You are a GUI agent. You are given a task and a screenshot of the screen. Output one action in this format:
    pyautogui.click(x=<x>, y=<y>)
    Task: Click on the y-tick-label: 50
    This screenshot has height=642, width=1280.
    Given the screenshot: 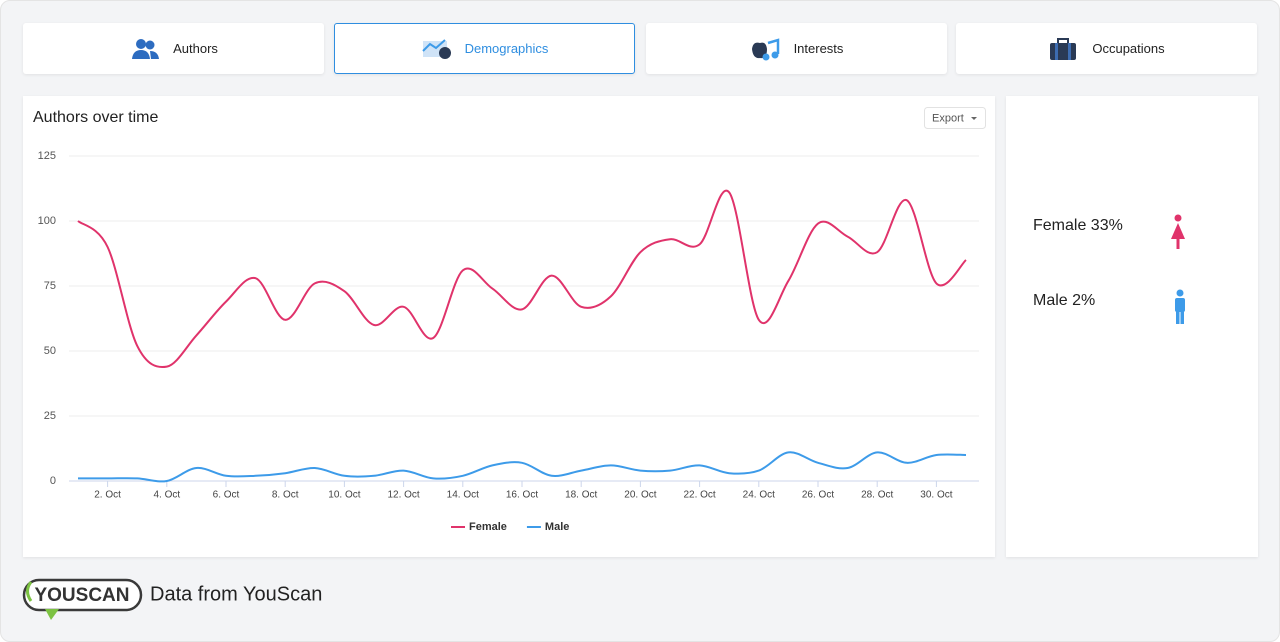 What is the action you would take?
    pyautogui.click(x=50, y=351)
    